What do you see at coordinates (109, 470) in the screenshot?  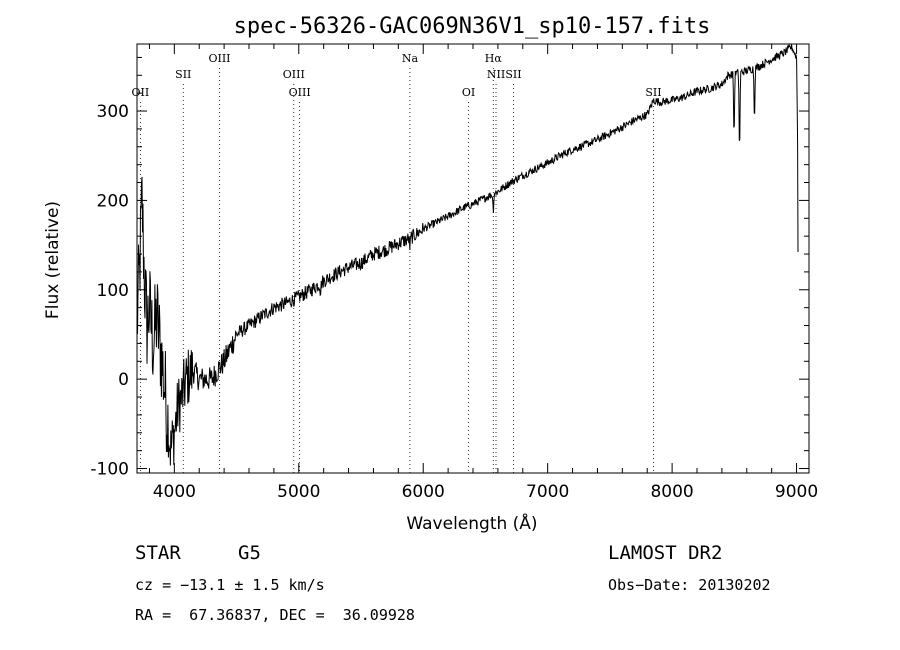 I see `y-tick-label: -100` at bounding box center [109, 470].